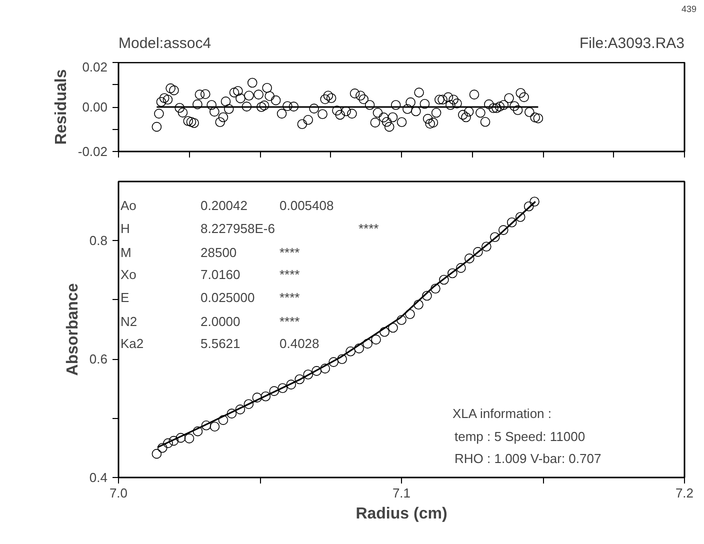 The width and height of the screenshot is (704, 544). Describe the element at coordinates (227, 297) in the screenshot. I see `annotation: 0.025000` at that location.